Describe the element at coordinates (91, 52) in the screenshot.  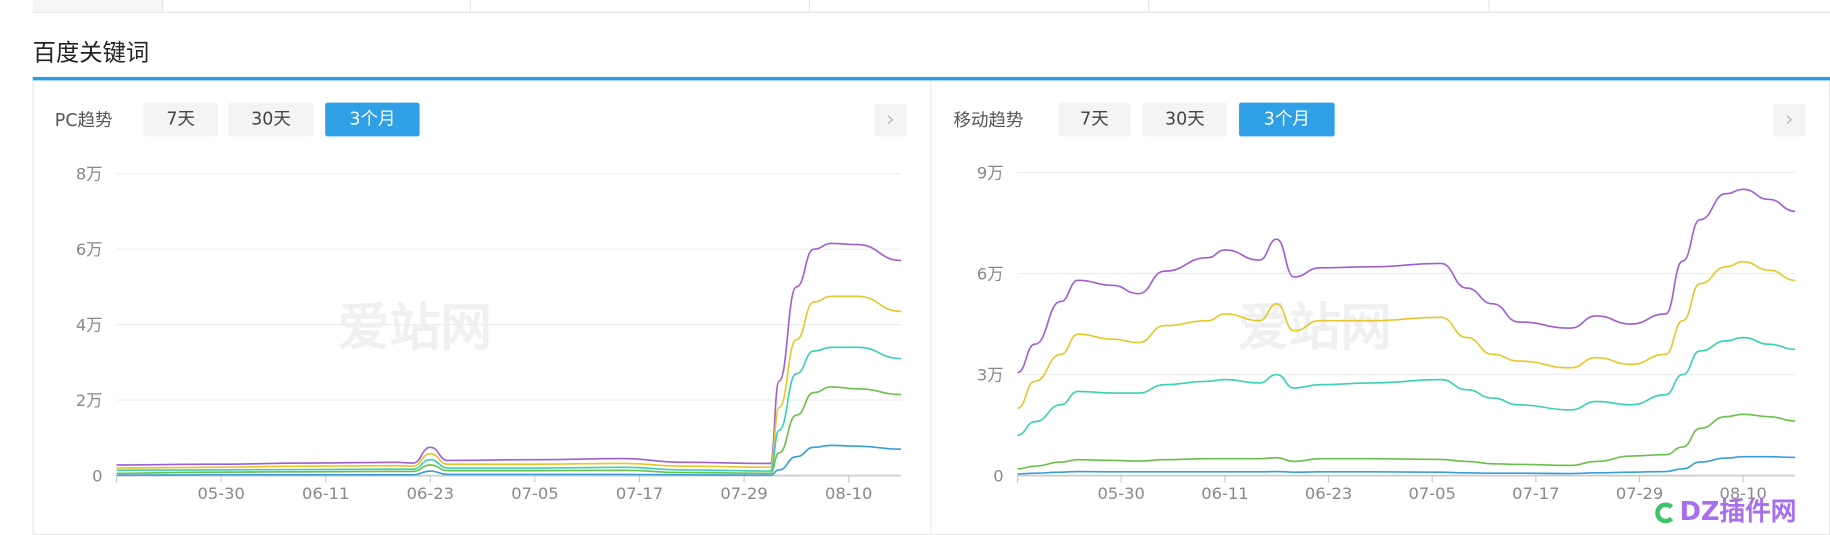
I see `section-title: 百度关键词` at that location.